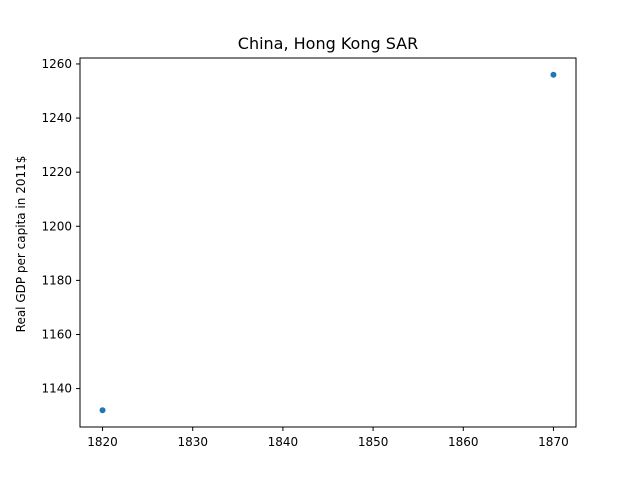 Image resolution: width=640 pixels, height=480 pixels. I want to click on x-tick-label: 1840, so click(283, 442).